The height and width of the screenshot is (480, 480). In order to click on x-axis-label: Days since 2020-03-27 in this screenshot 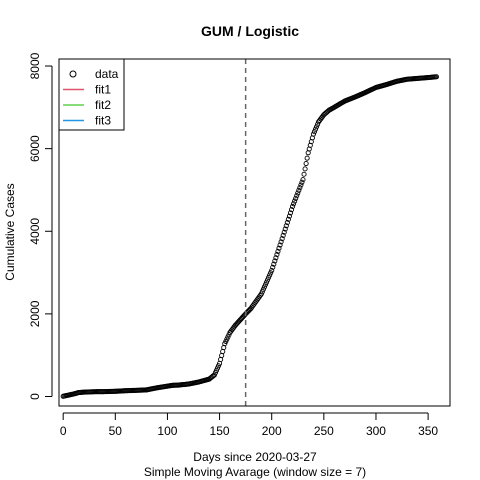, I will do `click(255, 457)`.